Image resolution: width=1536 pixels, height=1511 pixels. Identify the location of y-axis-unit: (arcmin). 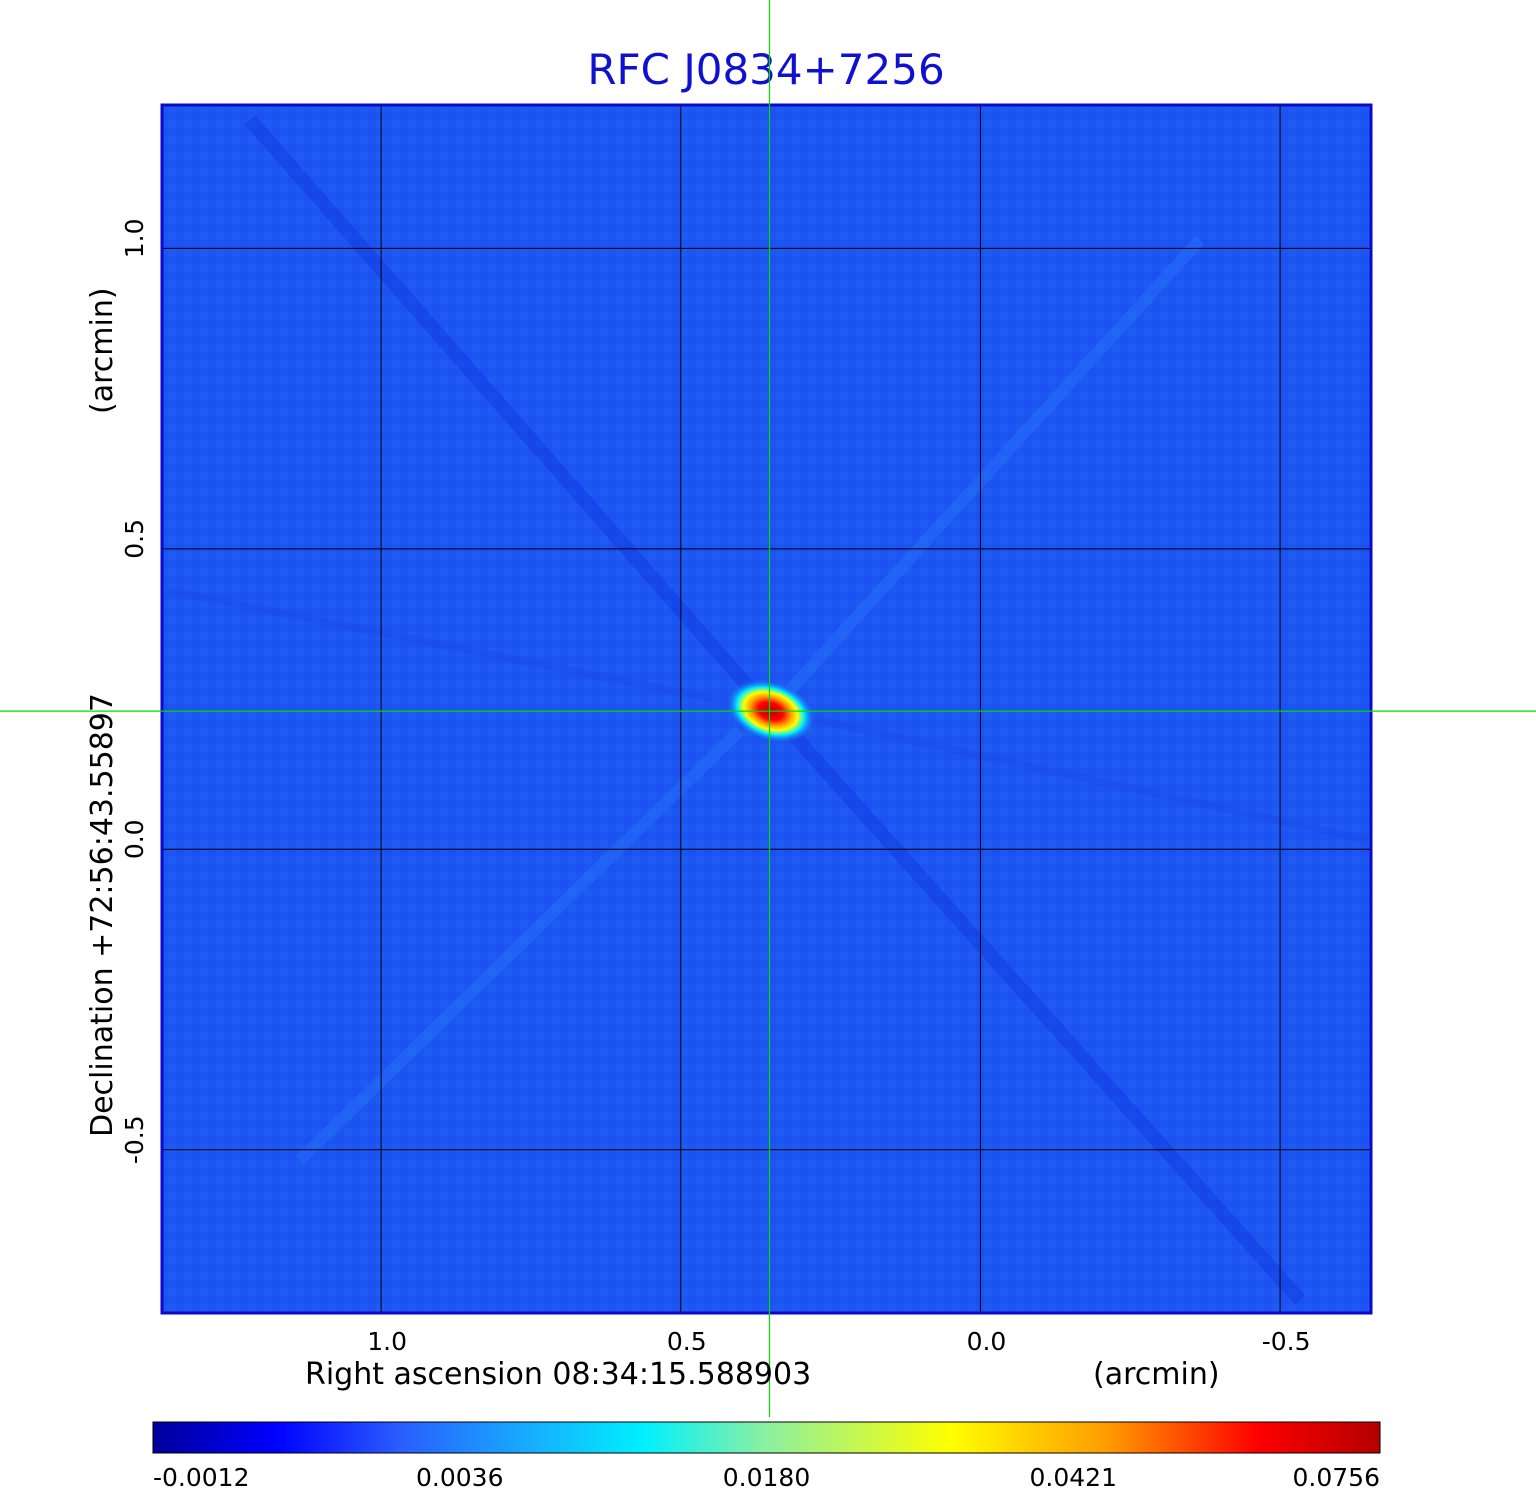
(102, 350).